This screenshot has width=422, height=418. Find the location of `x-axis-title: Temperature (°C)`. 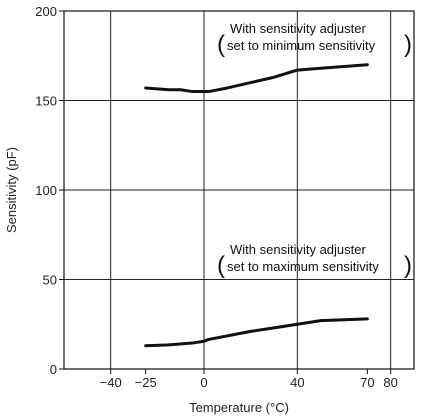

x-axis-title: Temperature (°C) is located at coordinates (239, 407).